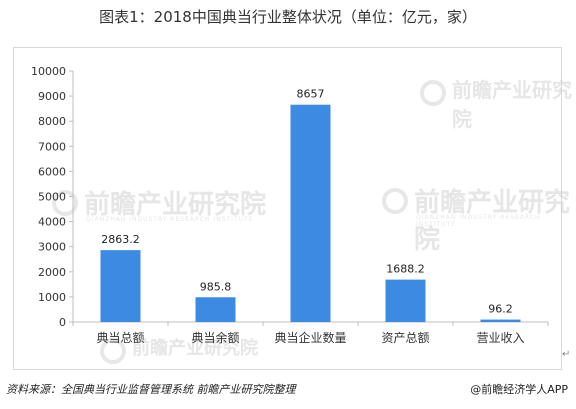  What do you see at coordinates (52, 197) in the screenshot?
I see `y-tick-label: 5000` at bounding box center [52, 197].